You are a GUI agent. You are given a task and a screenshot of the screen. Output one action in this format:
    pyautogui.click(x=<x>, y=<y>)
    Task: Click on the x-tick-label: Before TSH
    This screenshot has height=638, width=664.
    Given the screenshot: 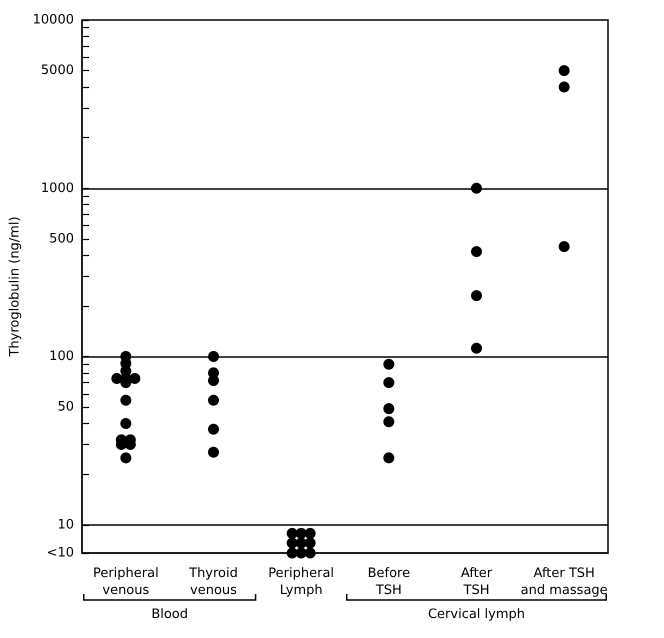 What is the action you would take?
    pyautogui.click(x=389, y=582)
    